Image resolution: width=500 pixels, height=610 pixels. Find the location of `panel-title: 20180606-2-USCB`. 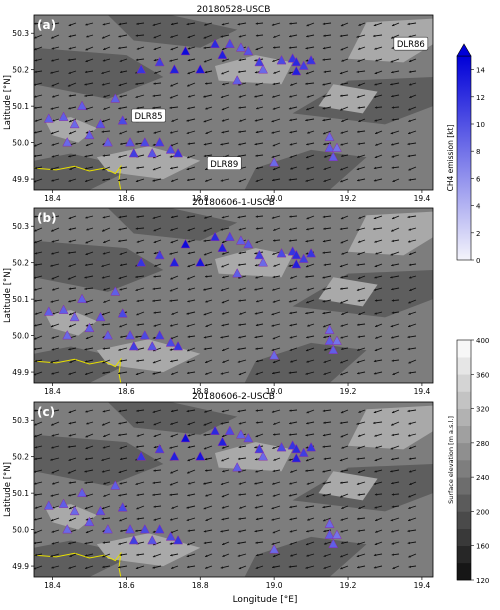

panel-title: 20180606-2-USCB is located at coordinates (233, 397).